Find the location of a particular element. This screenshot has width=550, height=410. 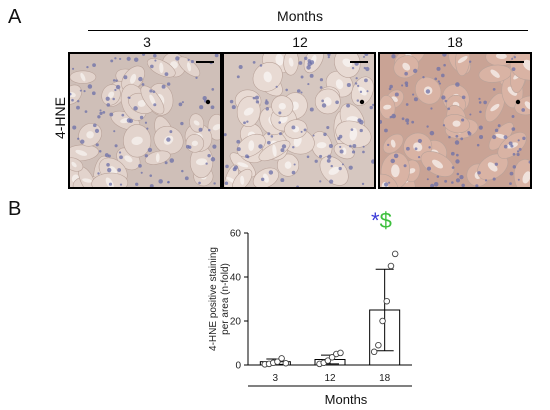

significance-markers: *$ is located at coordinates (381, 221).